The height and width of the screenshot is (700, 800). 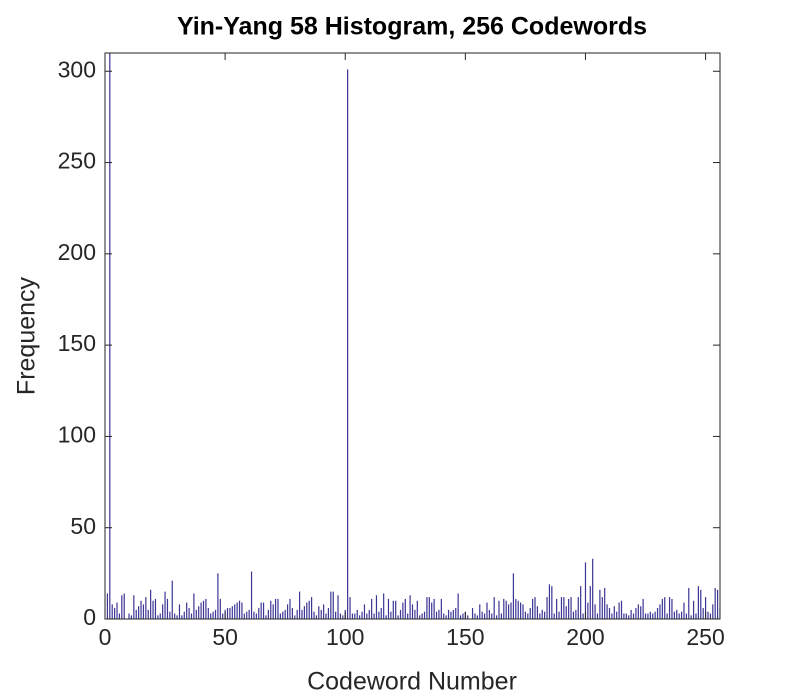 I want to click on y-tick-label: 0, so click(x=89, y=617).